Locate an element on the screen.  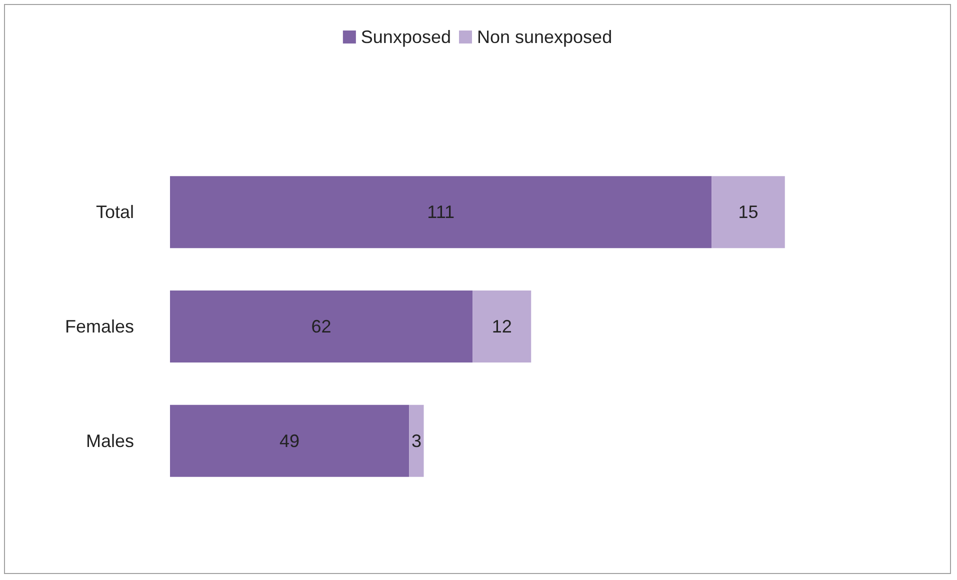
data-label: 49 is located at coordinates (290, 440).